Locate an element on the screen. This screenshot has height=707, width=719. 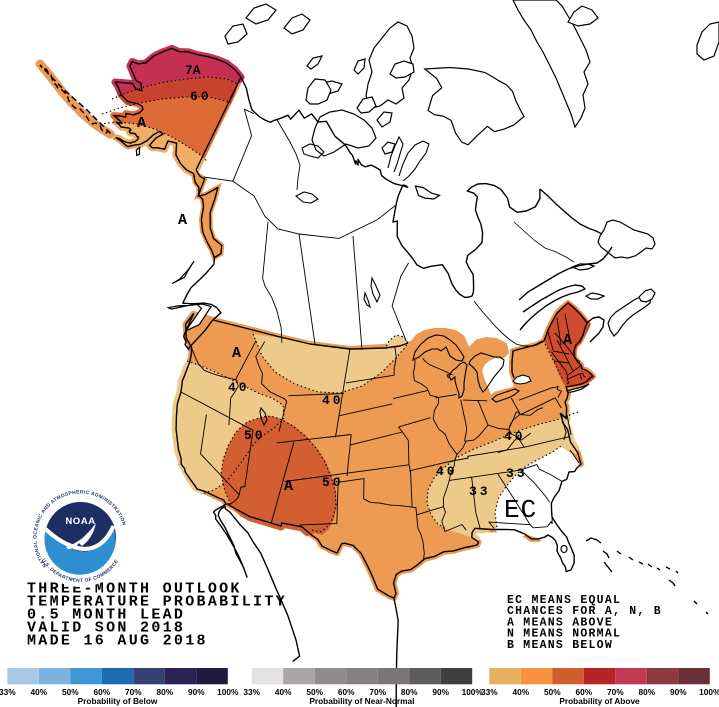
svg-text: Probability of Above is located at coordinates (599, 701).